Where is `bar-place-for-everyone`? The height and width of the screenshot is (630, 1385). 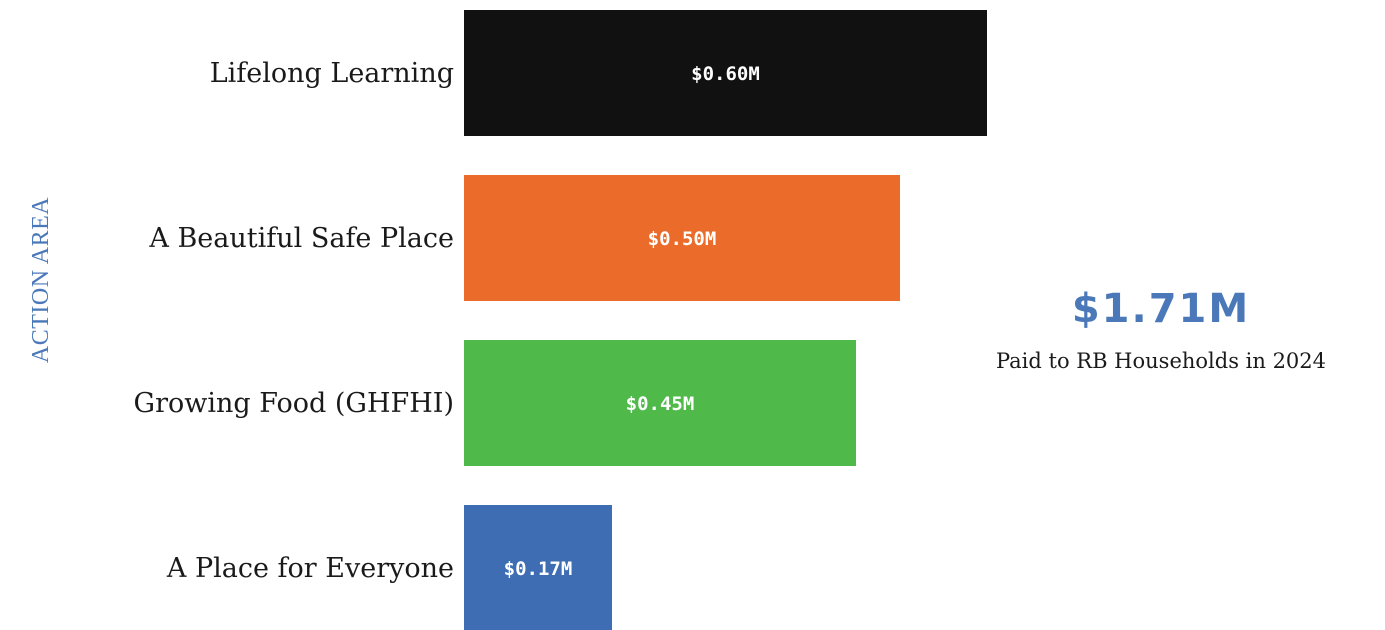
bar-place-for-everyone is located at coordinates (538, 567).